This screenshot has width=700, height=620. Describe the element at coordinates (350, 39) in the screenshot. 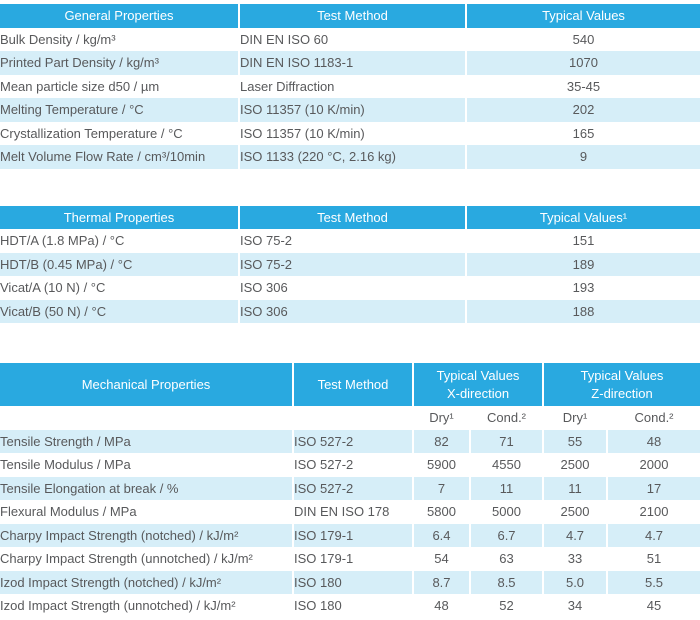

I see `table-row: Bulk Density / kg/m³ DIN EN ISO 60 540` at that location.